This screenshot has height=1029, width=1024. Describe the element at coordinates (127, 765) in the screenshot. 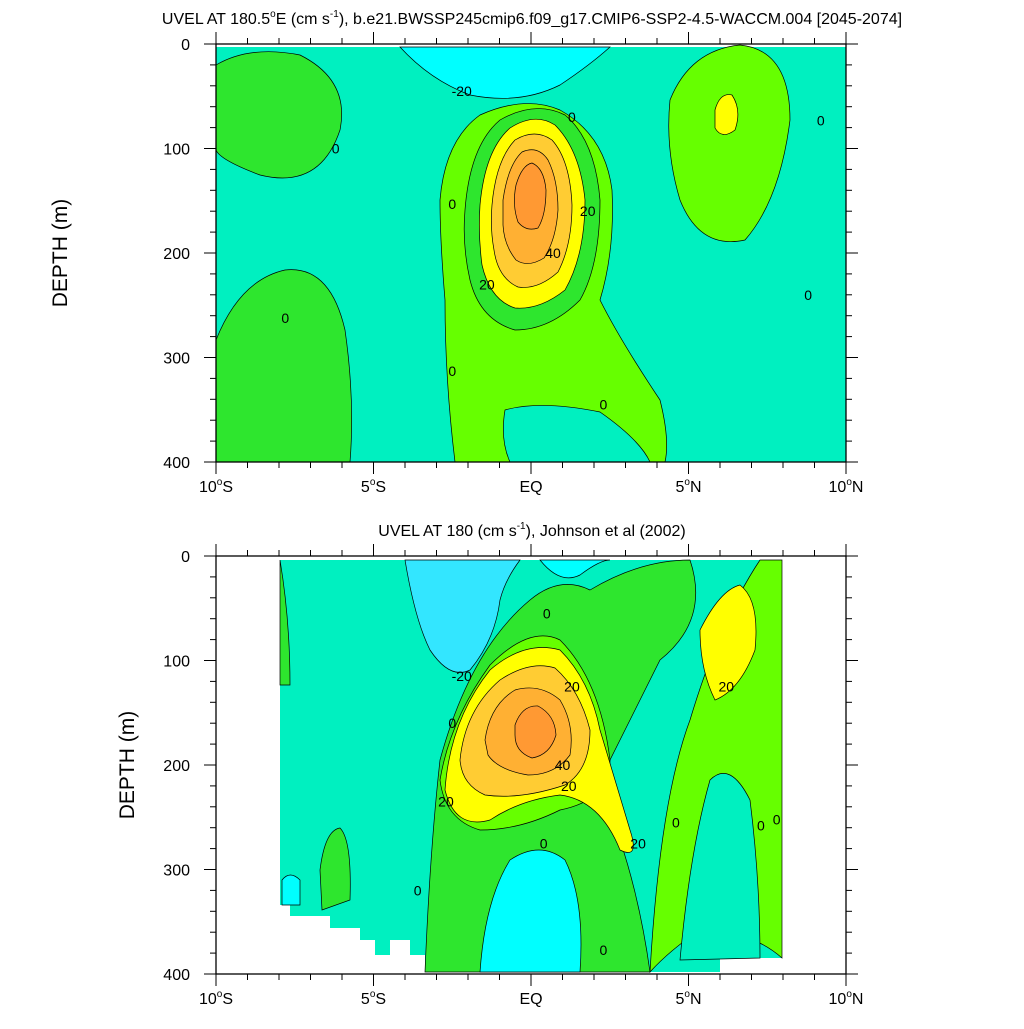

I see `bottom-y-axis-label: DEPTH (m)` at that location.